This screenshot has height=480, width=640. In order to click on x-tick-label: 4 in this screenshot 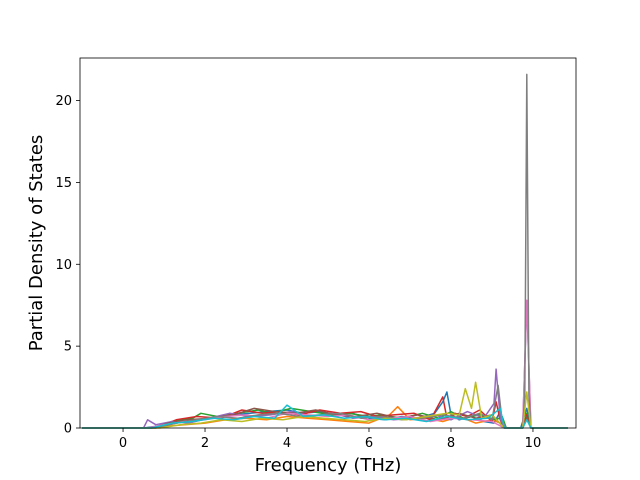, I will do `click(287, 443)`.